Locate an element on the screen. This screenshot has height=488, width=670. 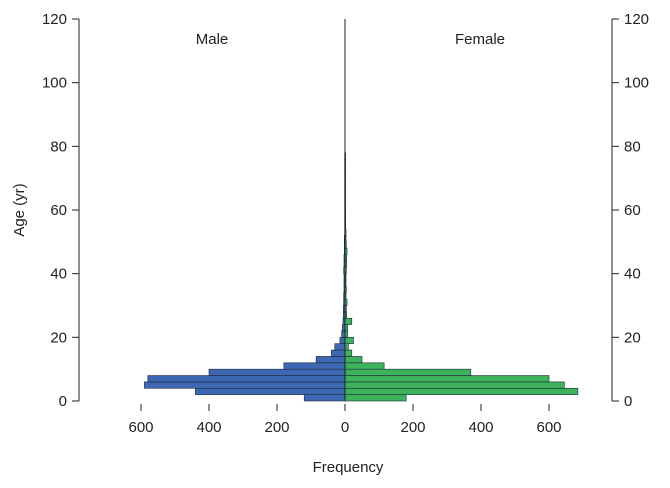
x-axis-title: Frequency is located at coordinates (348, 467).